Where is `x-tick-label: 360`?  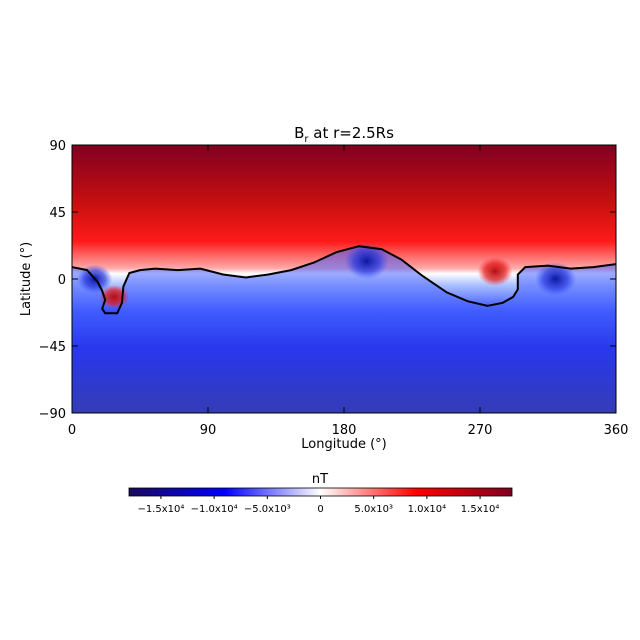 x-tick-label: 360 is located at coordinates (616, 430).